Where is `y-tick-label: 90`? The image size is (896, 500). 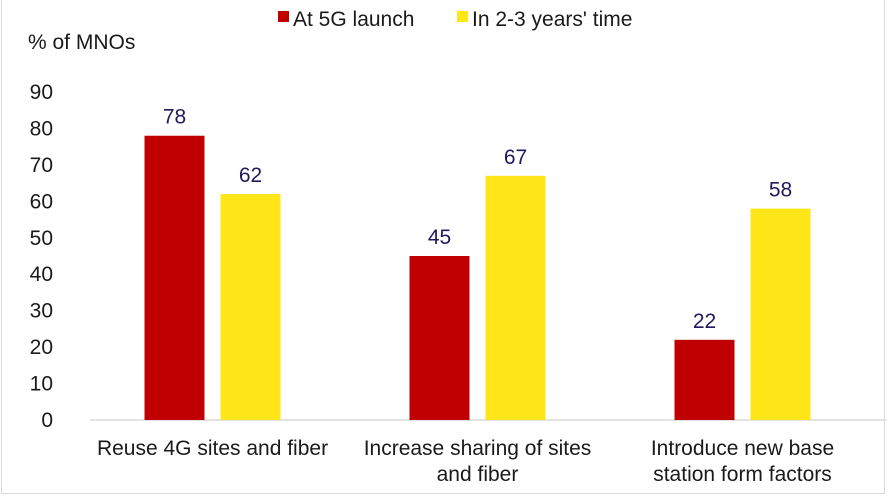
y-tick-label: 90 is located at coordinates (41, 92).